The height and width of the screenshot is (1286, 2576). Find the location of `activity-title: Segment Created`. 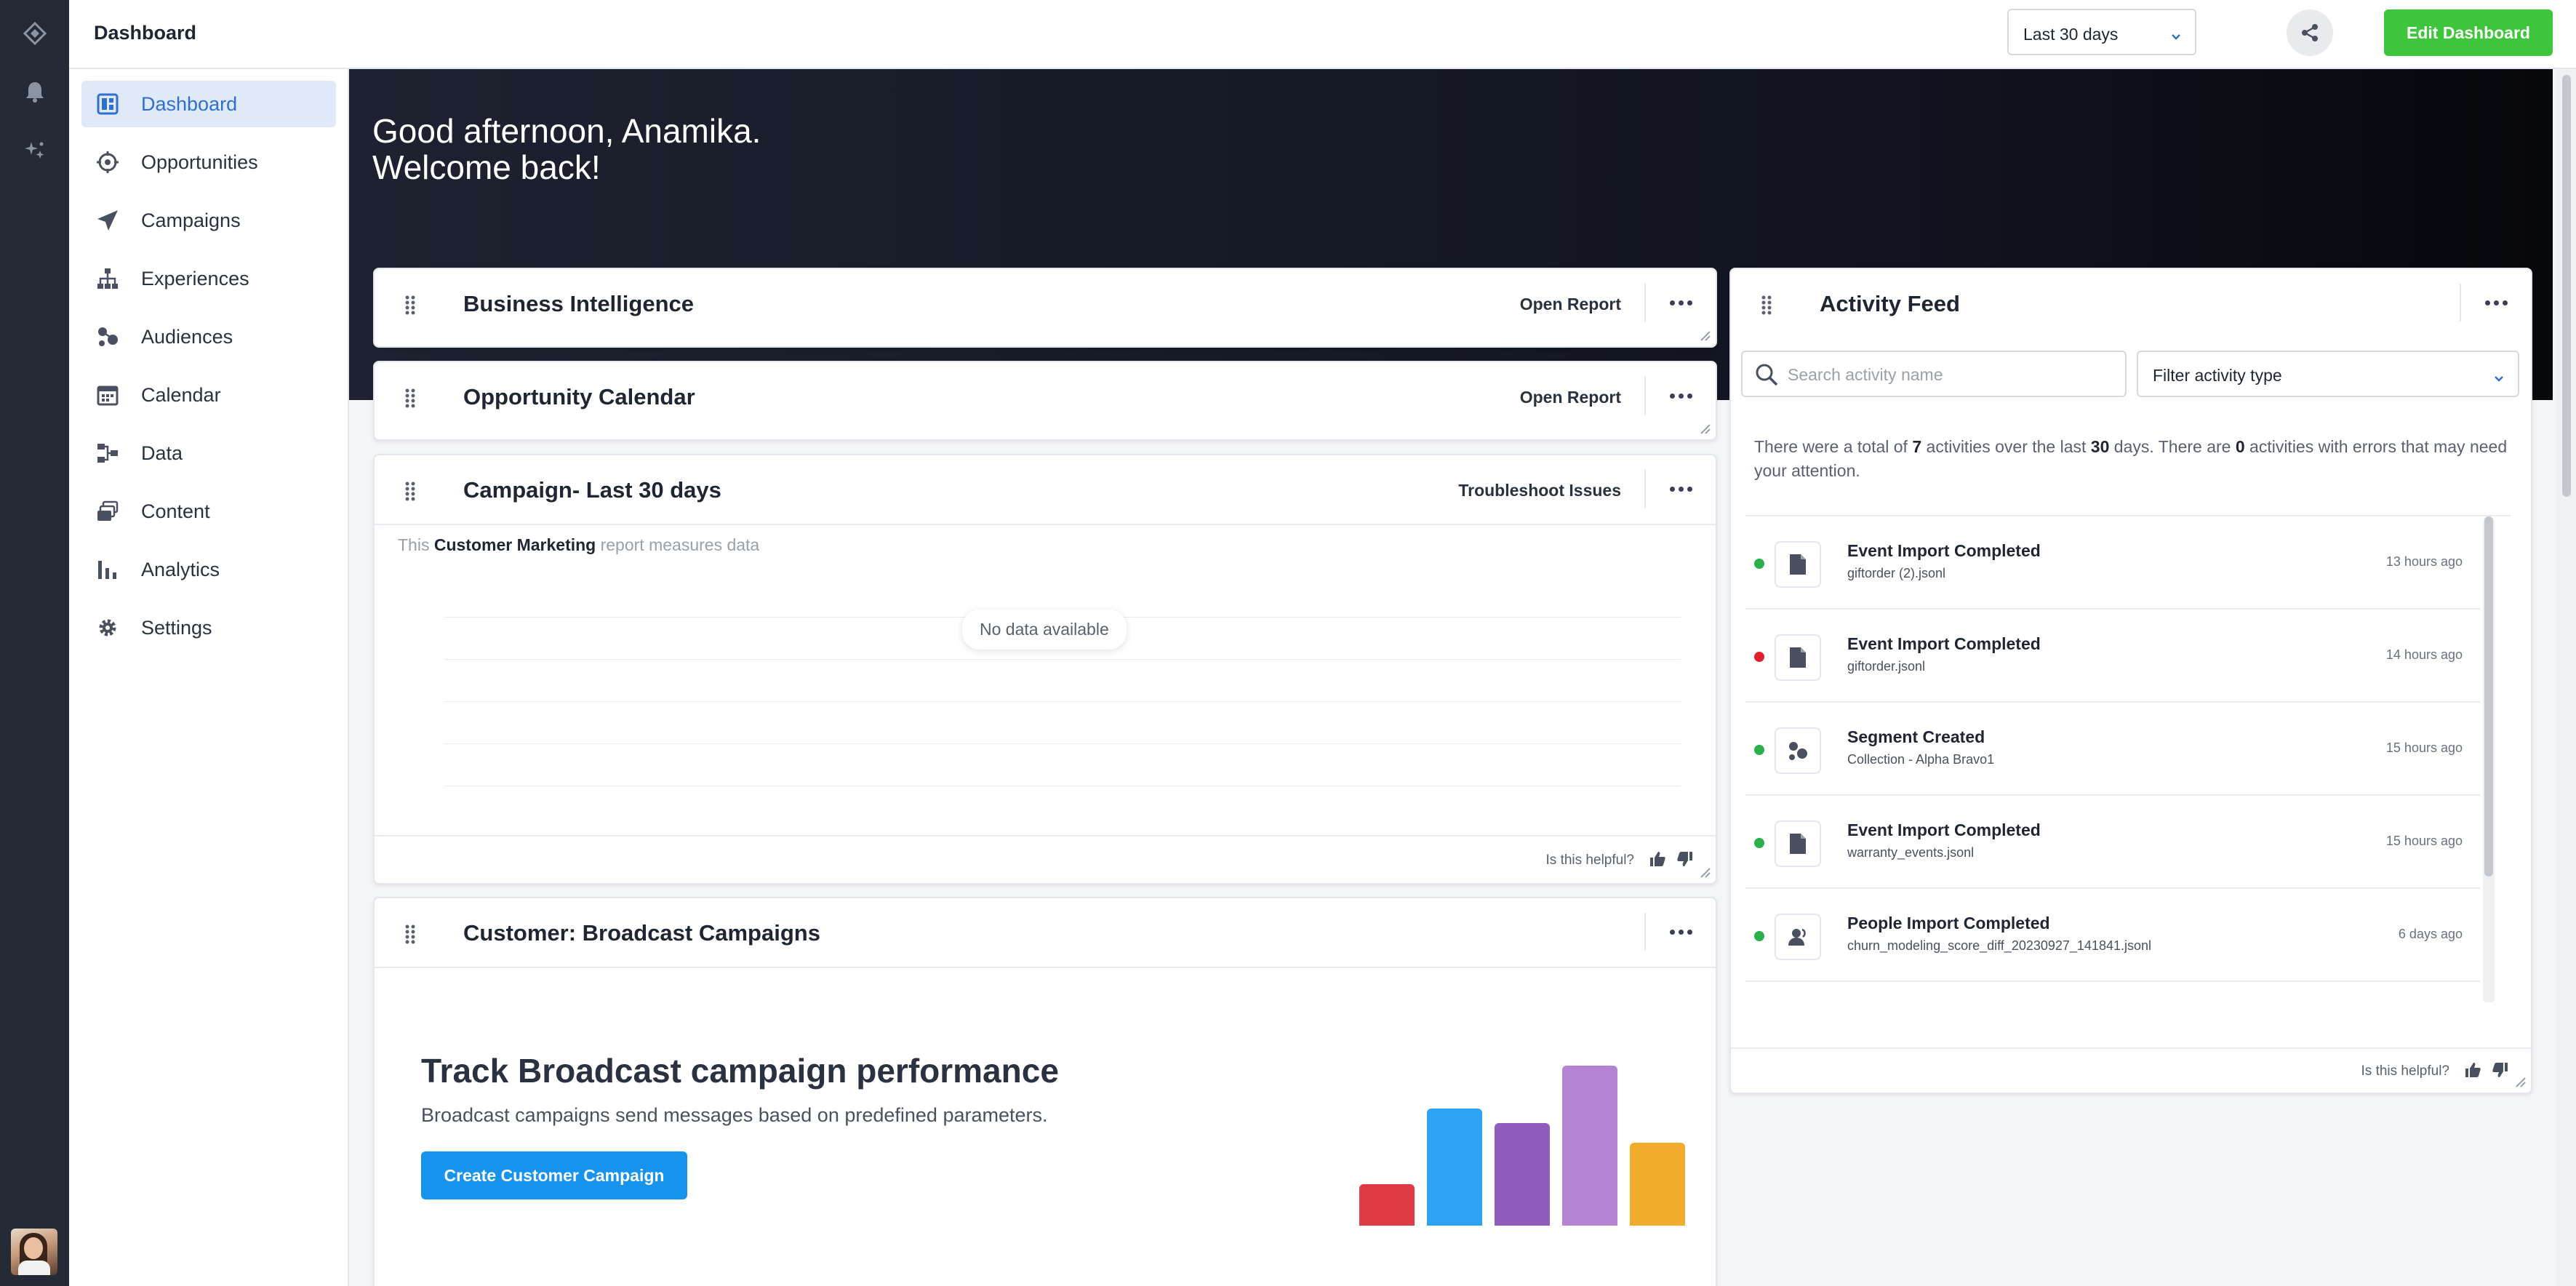

activity-title: Segment Created is located at coordinates (1916, 736).